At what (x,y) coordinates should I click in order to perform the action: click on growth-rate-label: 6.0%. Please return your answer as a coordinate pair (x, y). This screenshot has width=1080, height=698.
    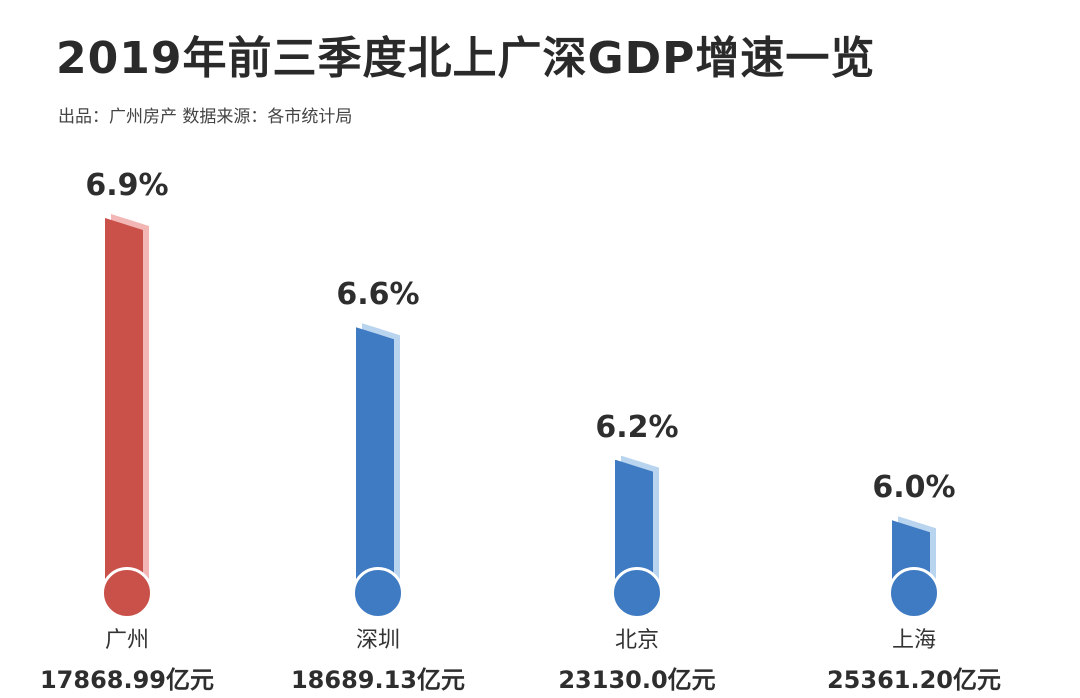
    Looking at the image, I should click on (914, 488).